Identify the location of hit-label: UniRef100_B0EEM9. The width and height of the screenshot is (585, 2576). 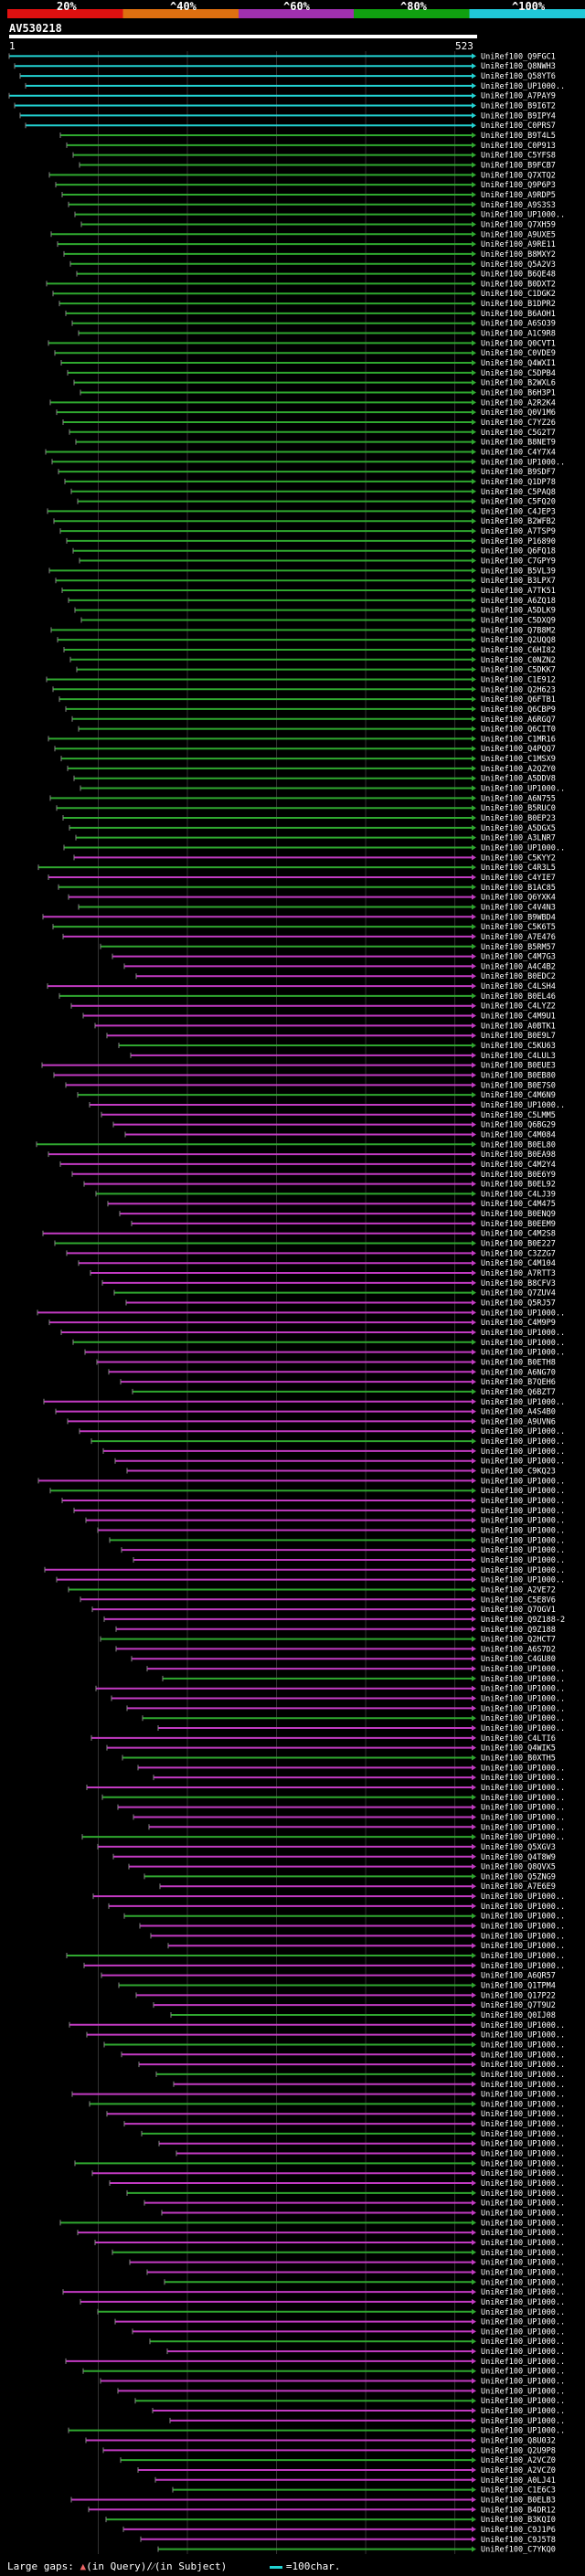
(518, 1224).